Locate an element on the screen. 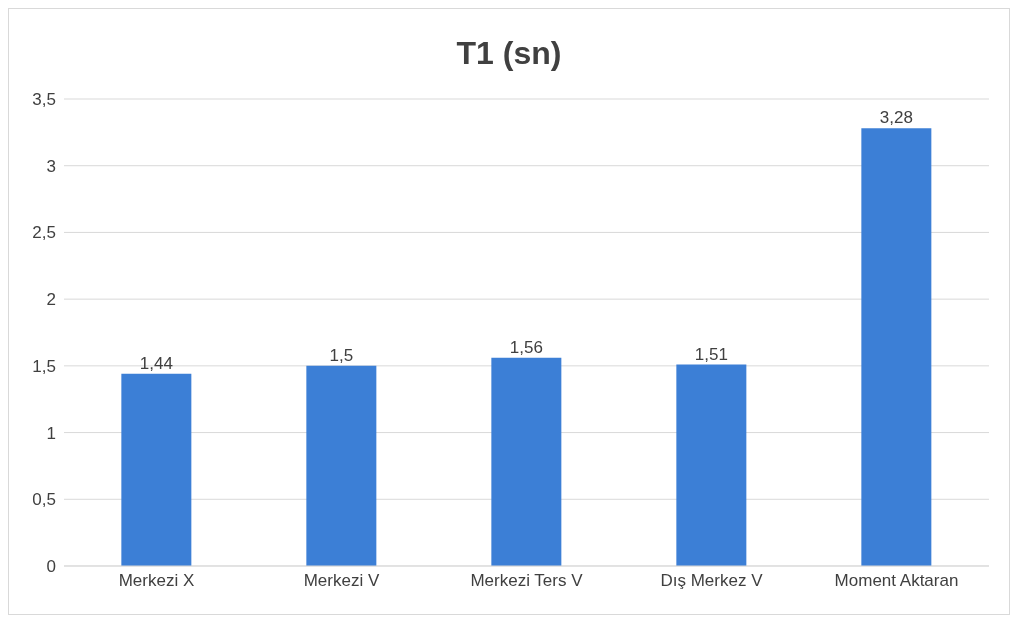 The width and height of the screenshot is (1019, 623). x-tick-label: Merkezi V is located at coordinates (341, 581).